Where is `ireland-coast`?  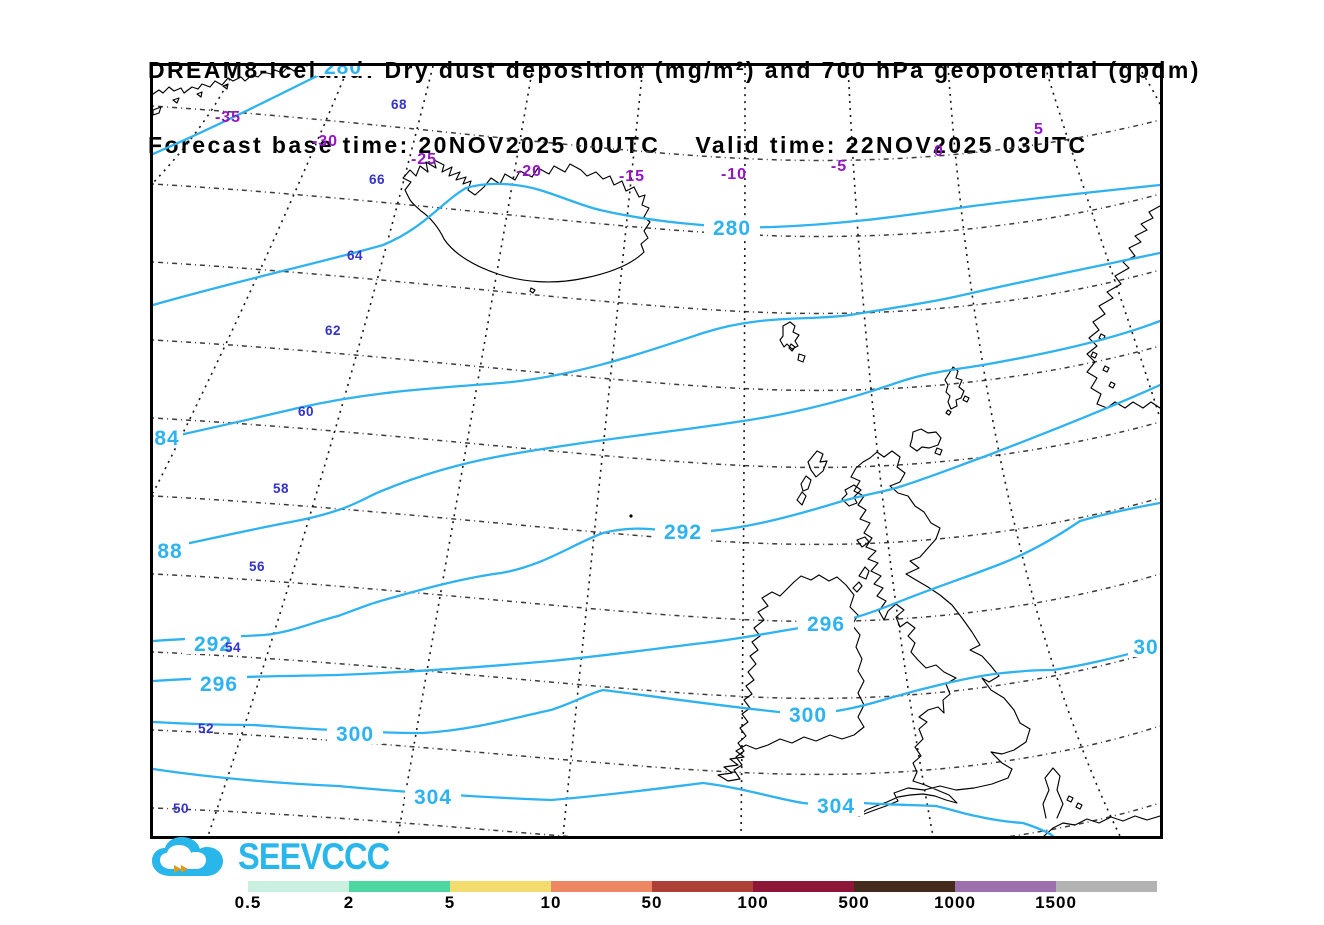
ireland-coast is located at coordinates (791, 678).